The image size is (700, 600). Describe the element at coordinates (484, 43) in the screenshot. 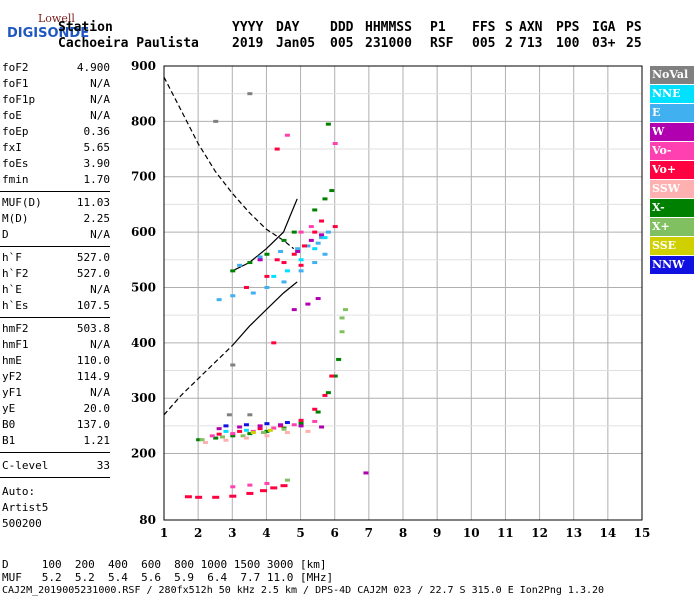

I see `header-ffs: 005` at that location.